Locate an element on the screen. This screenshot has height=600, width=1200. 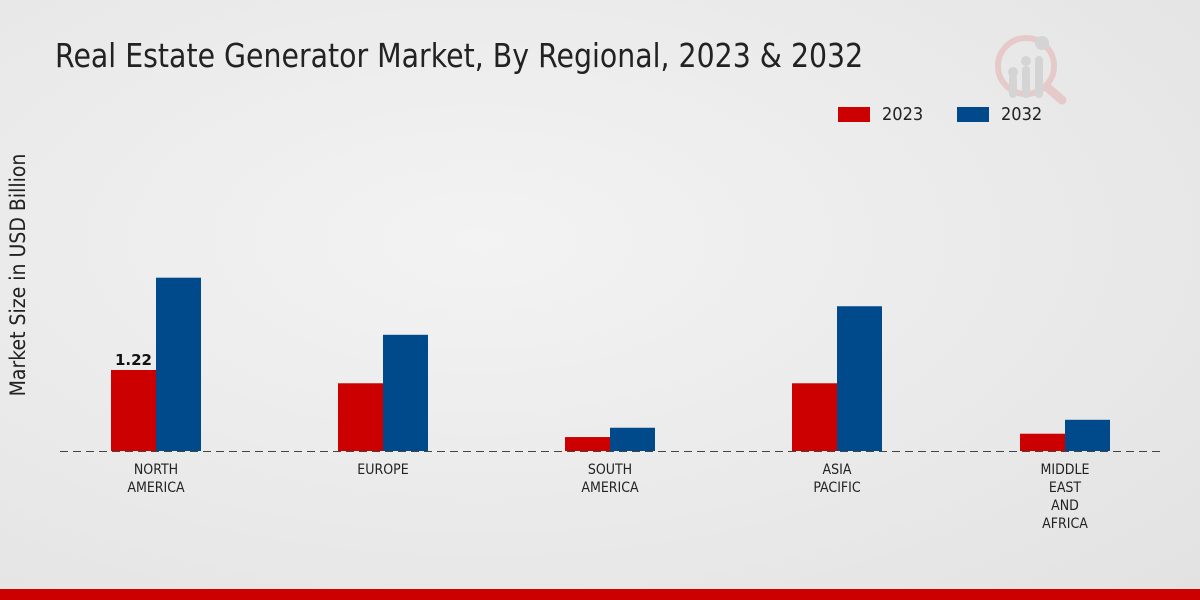
x-tick-label: SOUTH AMERICA is located at coordinates (610, 479).